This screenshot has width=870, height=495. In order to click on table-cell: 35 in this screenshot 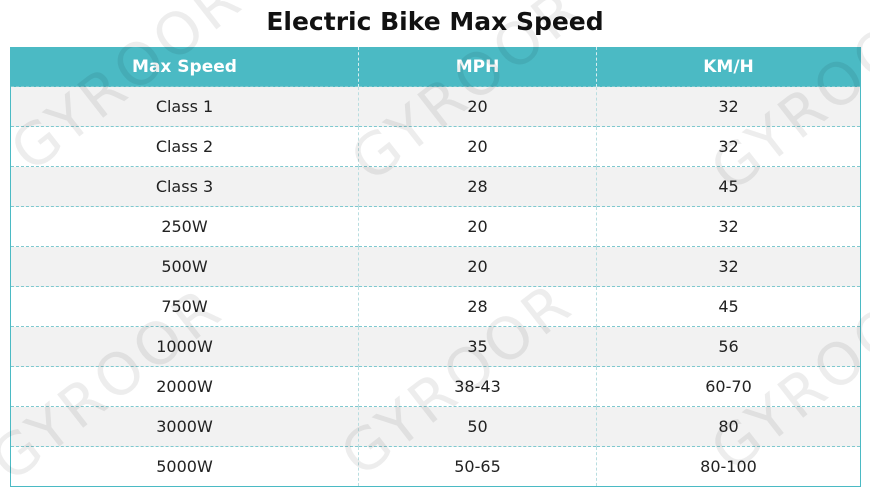, I will do `click(477, 346)`.